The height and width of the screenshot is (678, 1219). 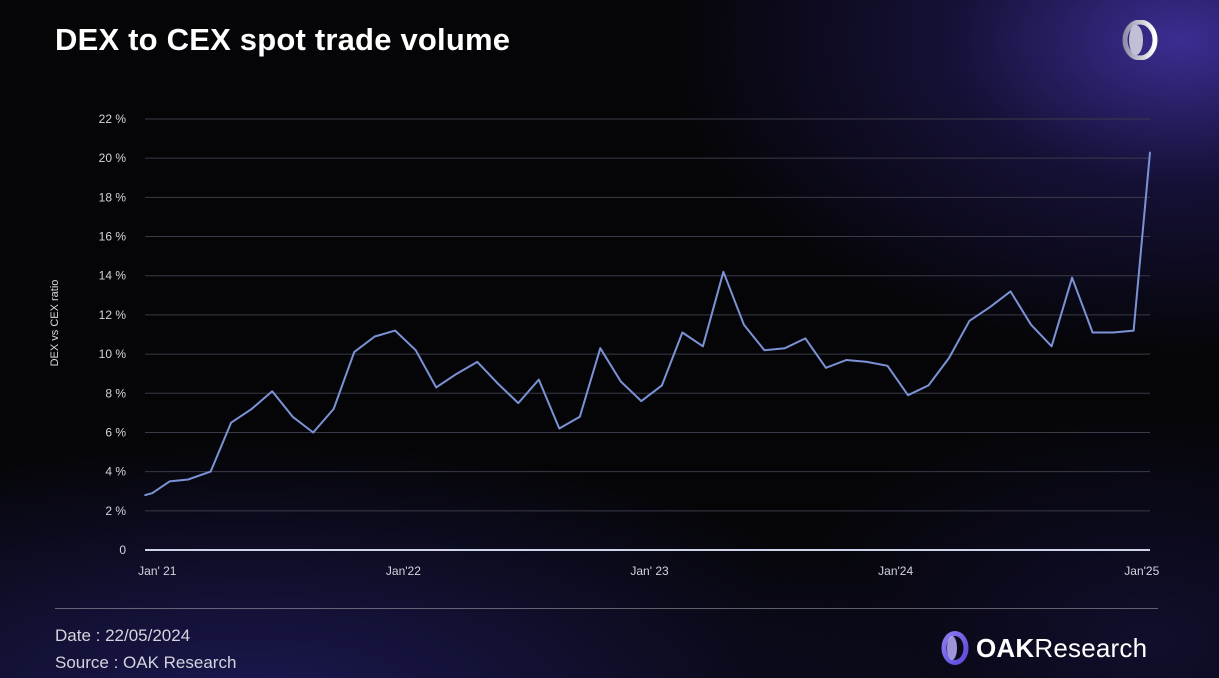 I want to click on y-tick-label: 22 %, so click(x=113, y=119).